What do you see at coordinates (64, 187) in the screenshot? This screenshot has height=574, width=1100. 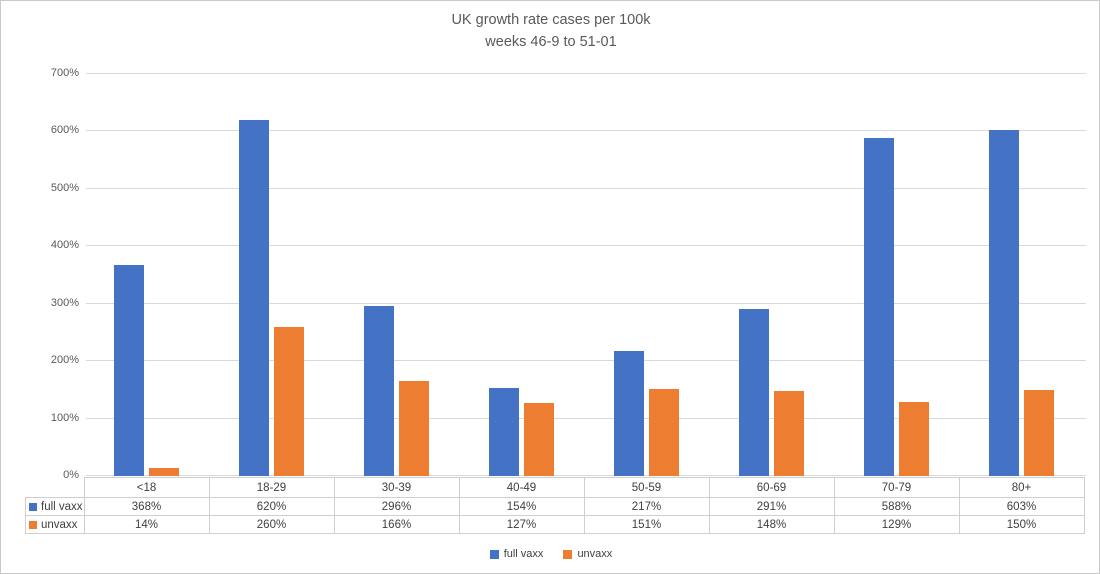 I see `y-axis-tick-label: 500%` at bounding box center [64, 187].